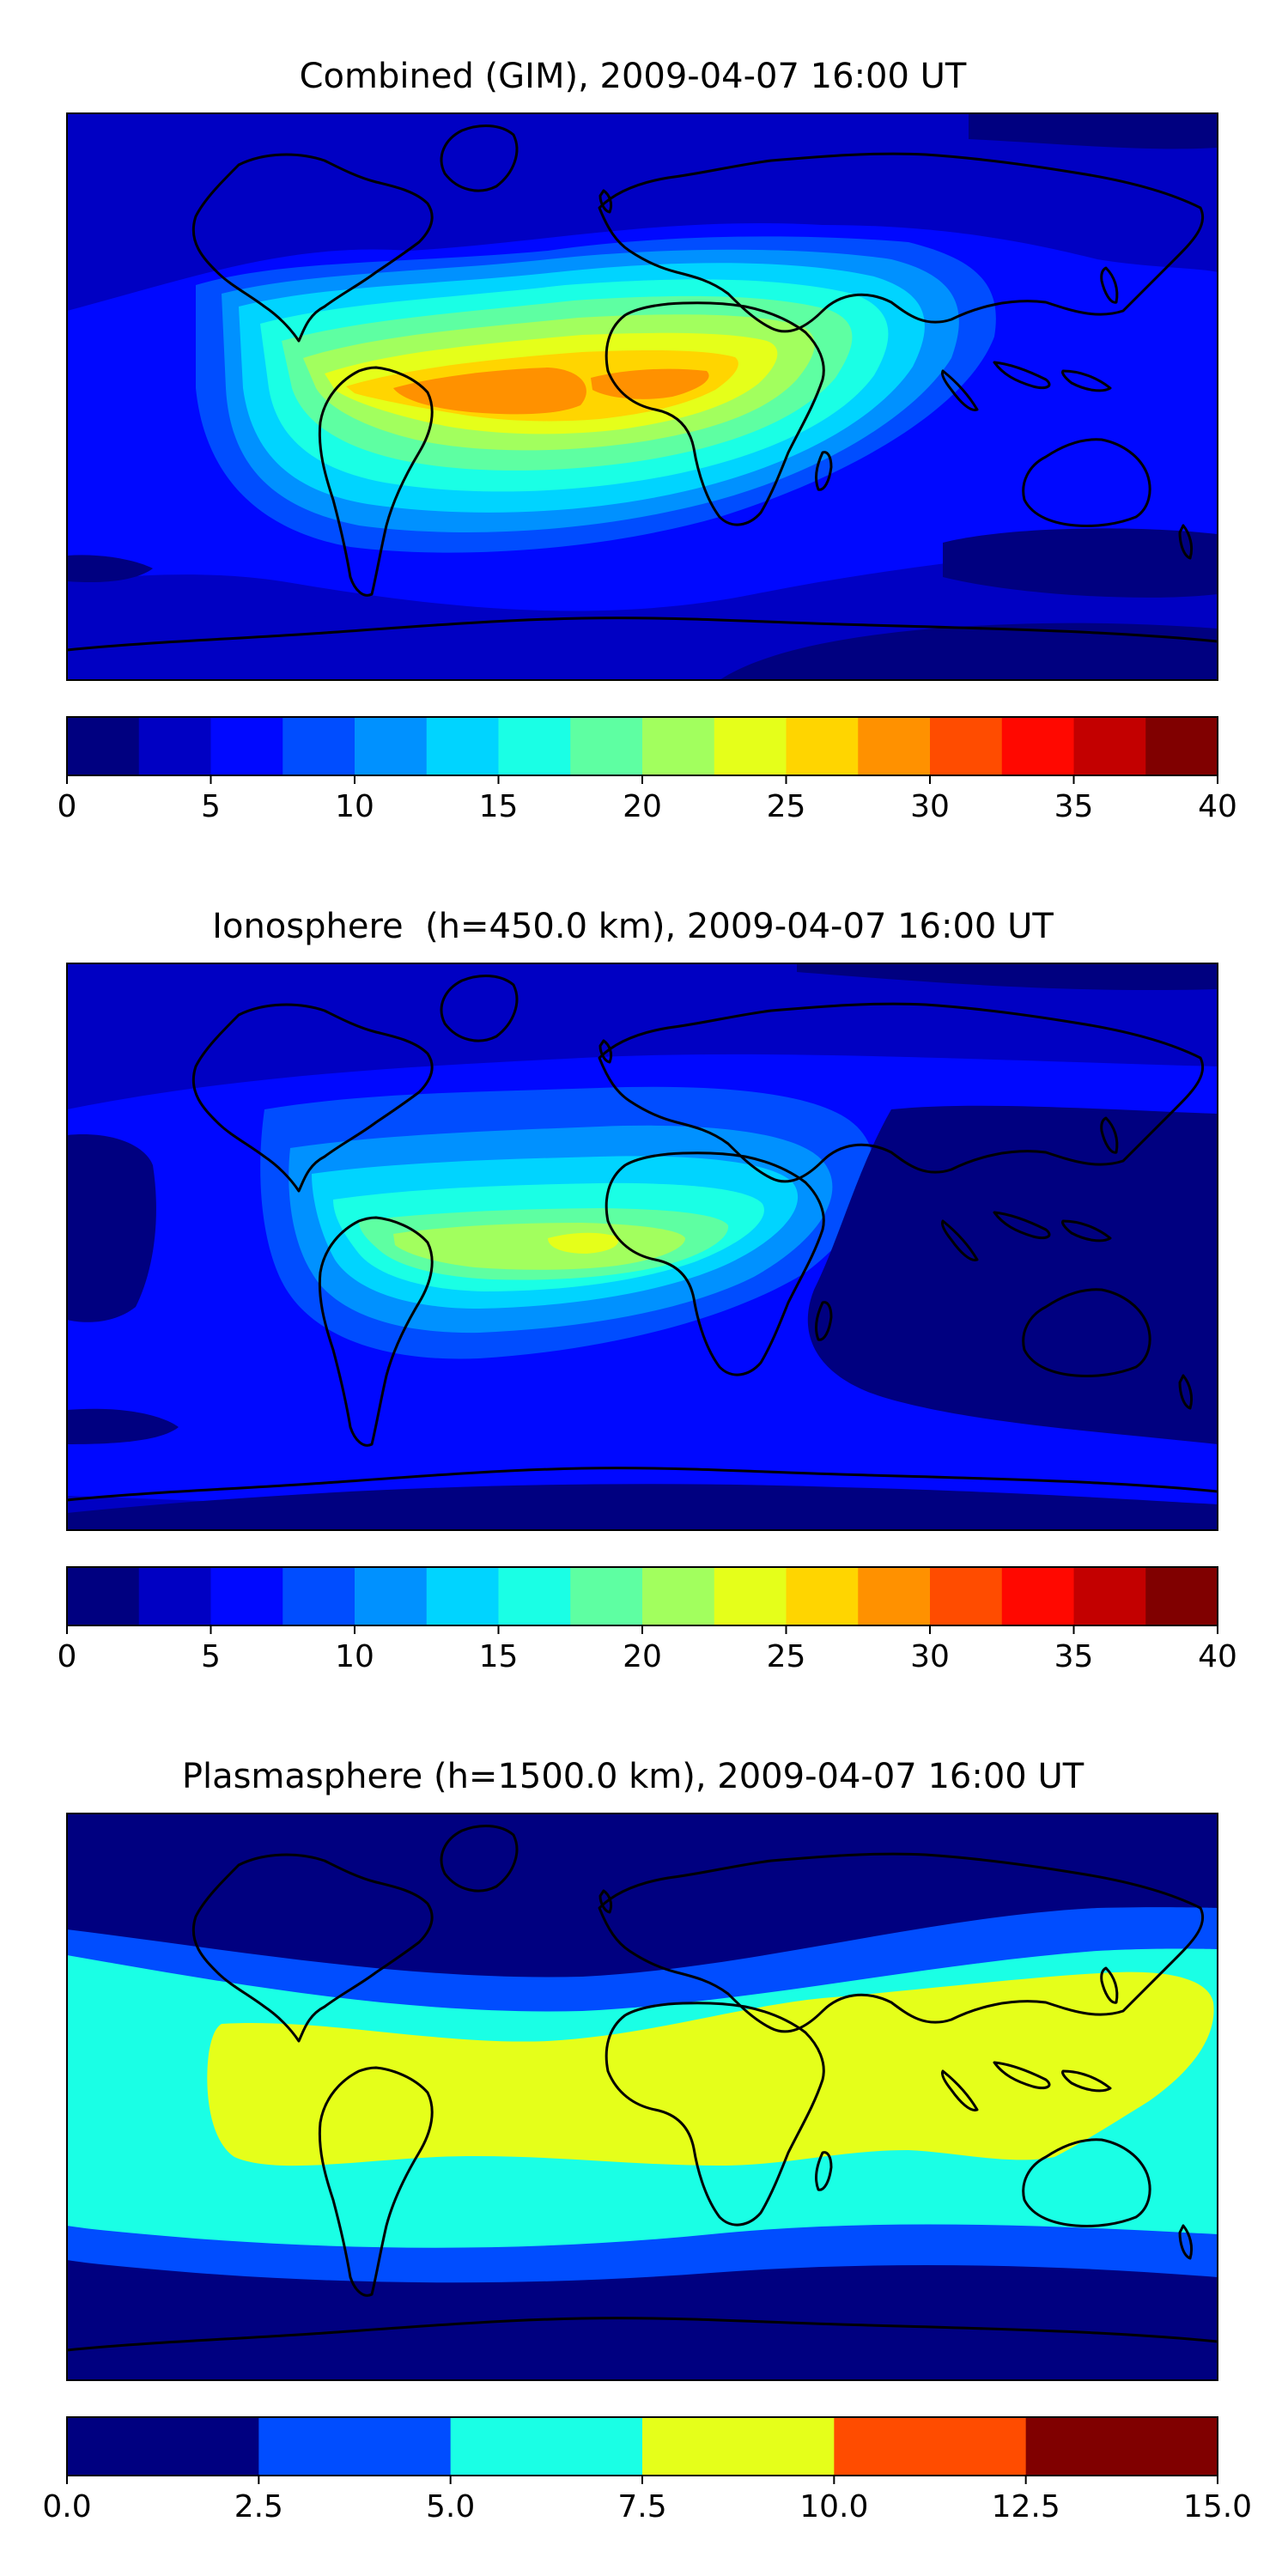 The image size is (1288, 2576). I want to click on colorbar: 0.0 2.5 5.0 7.5 10.0 12.5 15.0, so click(647, 2470).